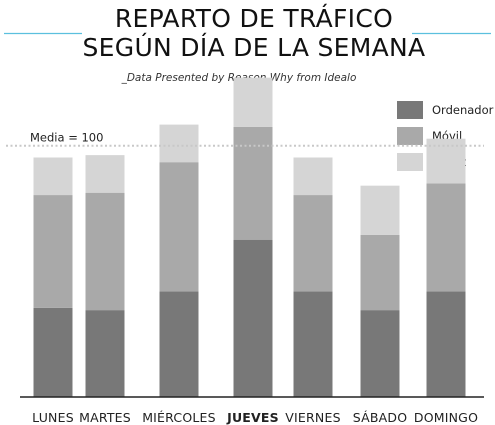 This screenshot has width=495, height=425. Describe the element at coordinates (53, 417) in the screenshot. I see `category-label-lunes: LUNES` at that location.